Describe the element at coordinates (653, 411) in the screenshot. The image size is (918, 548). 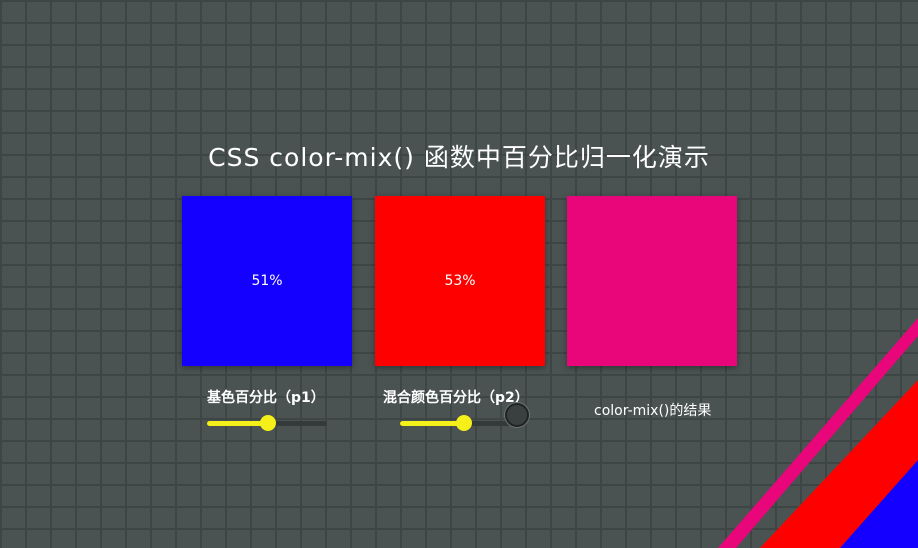
I see `result-label: color-mix()的结果` at that location.